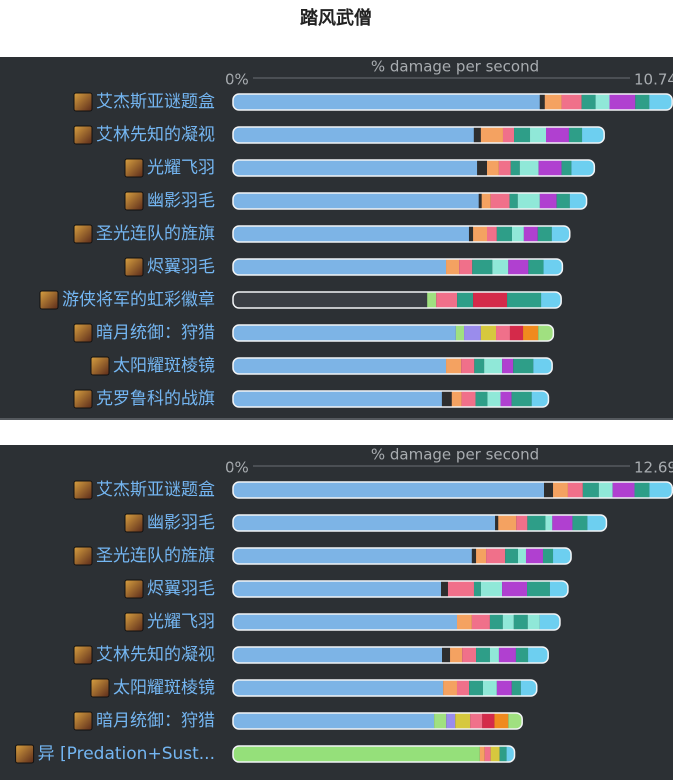 The image size is (673, 780). I want to click on x-tick-label: 10.74, so click(653, 80).